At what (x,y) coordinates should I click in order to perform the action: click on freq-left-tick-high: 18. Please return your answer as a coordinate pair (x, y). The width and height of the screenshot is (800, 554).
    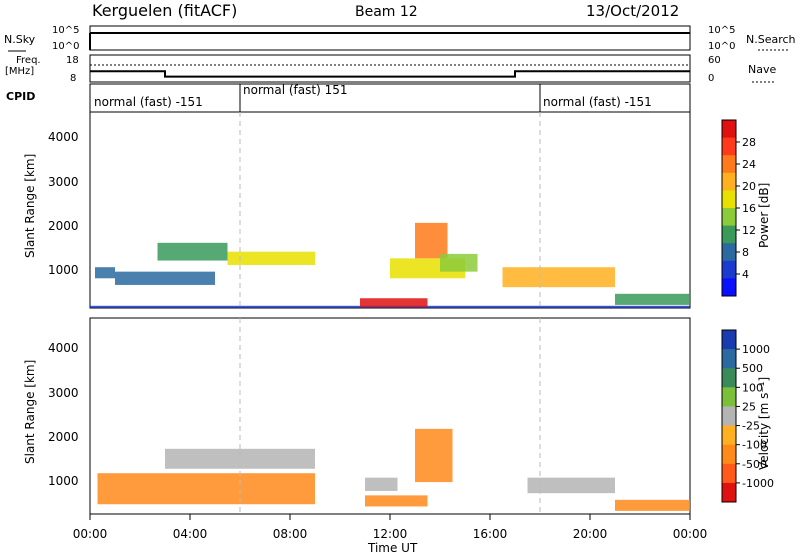
    Looking at the image, I should click on (72, 60).